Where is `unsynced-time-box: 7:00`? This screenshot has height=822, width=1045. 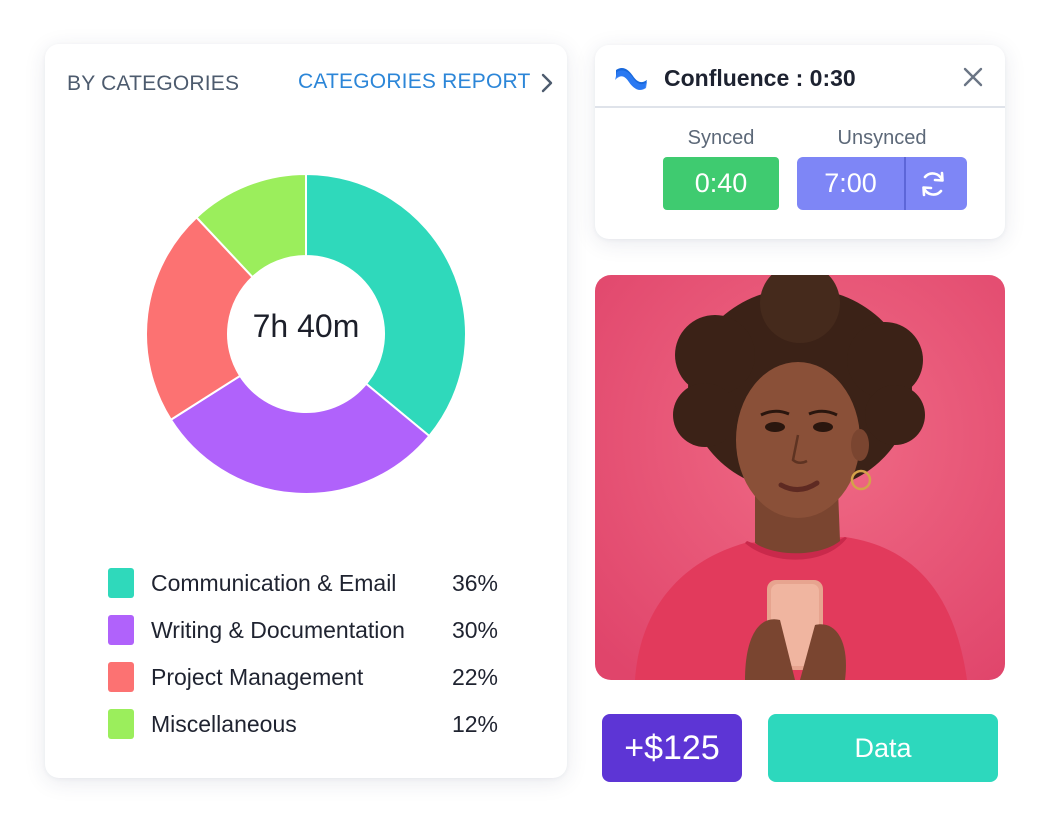 unsynced-time-box: 7:00 is located at coordinates (882, 183).